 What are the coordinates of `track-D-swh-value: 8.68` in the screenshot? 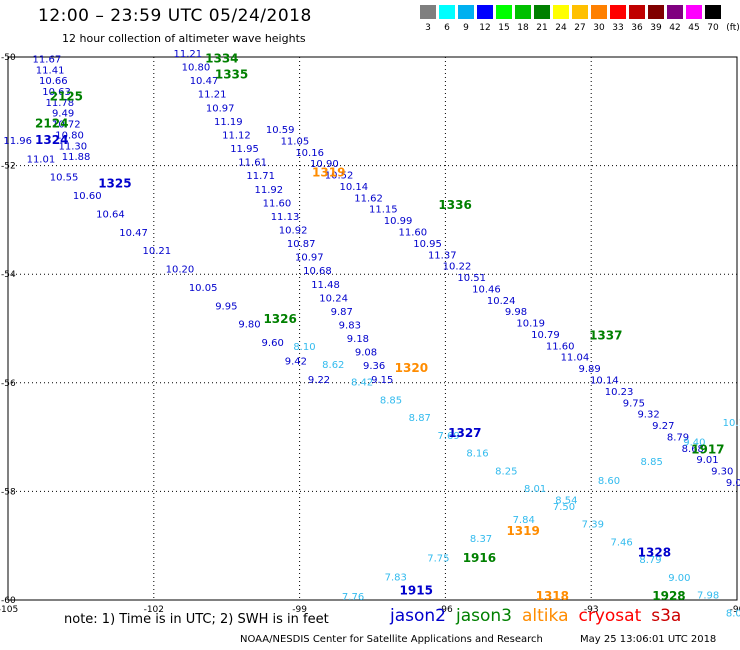 It's located at (693, 449).